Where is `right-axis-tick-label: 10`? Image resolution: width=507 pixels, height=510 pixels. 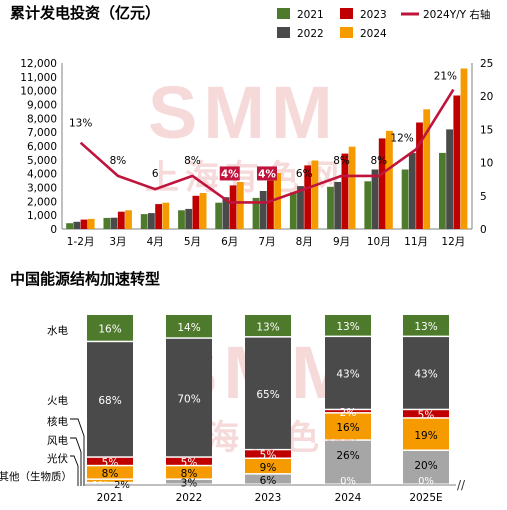 right-axis-tick-label: 10 is located at coordinates (486, 164).